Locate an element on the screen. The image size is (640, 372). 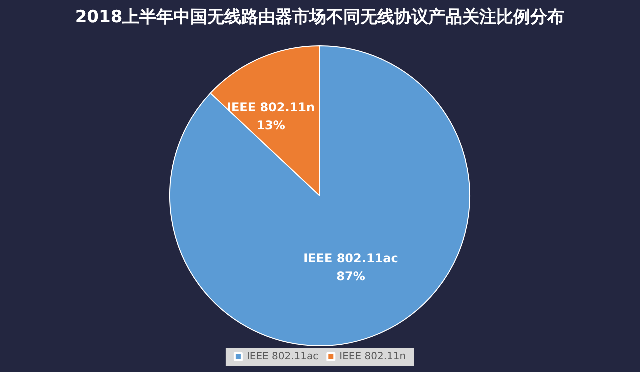
chart-title: 2018上半年中国无线路由器市场不同无线协议产品关注比例分布 is located at coordinates (320, 18).